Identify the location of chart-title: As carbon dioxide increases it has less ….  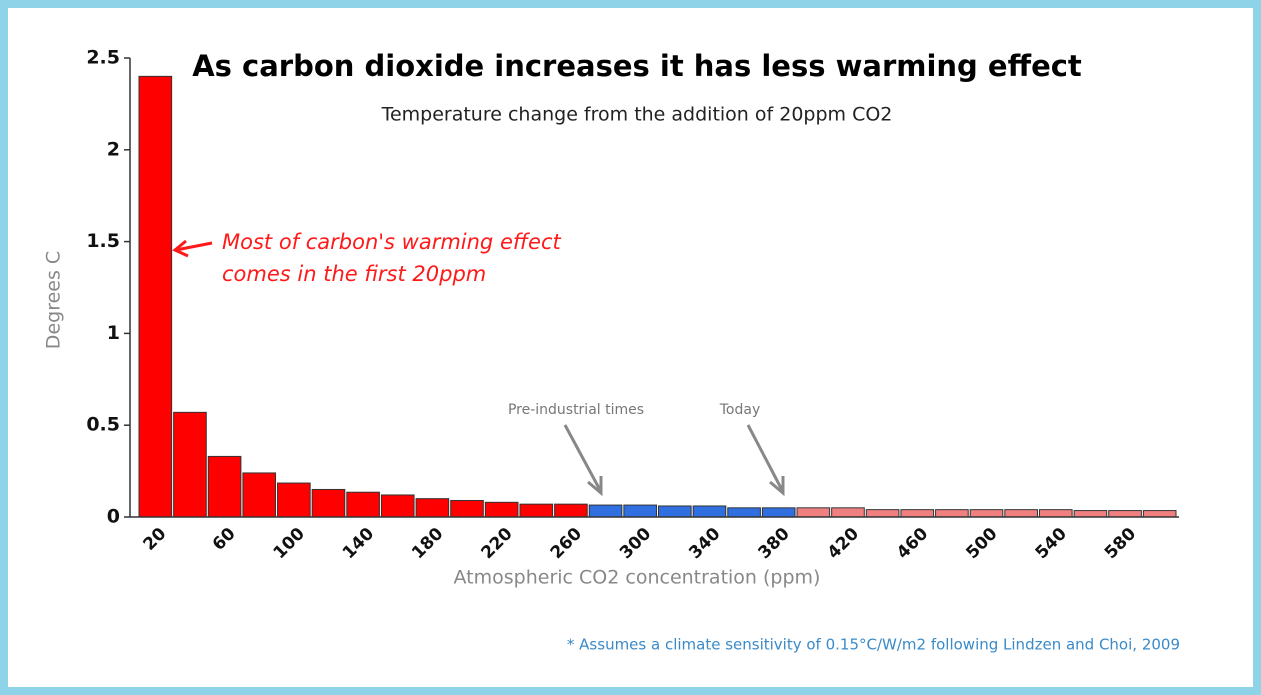
(637, 66).